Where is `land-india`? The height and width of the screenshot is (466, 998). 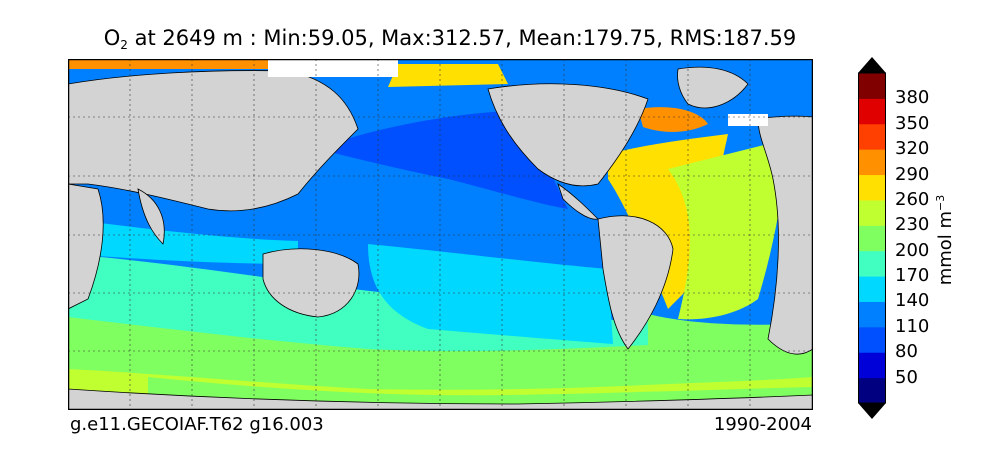
land-india is located at coordinates (151, 216).